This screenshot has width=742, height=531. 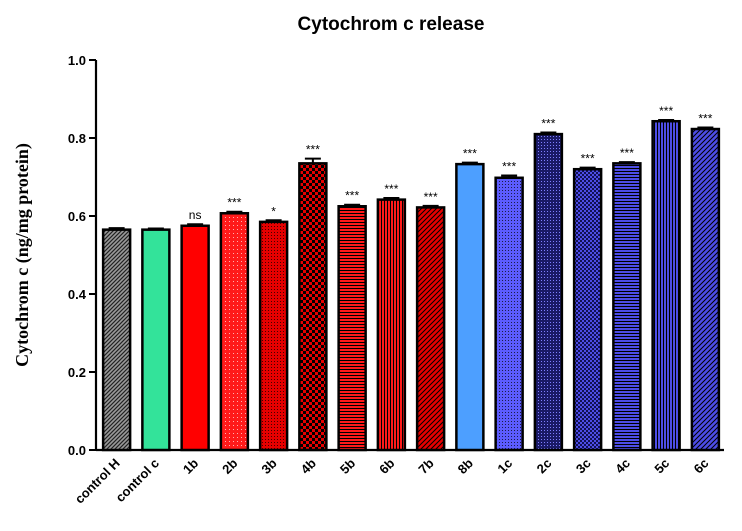 I want to click on y-axis-label: Cytochrom c (ng/mg protein), so click(x=22, y=255).